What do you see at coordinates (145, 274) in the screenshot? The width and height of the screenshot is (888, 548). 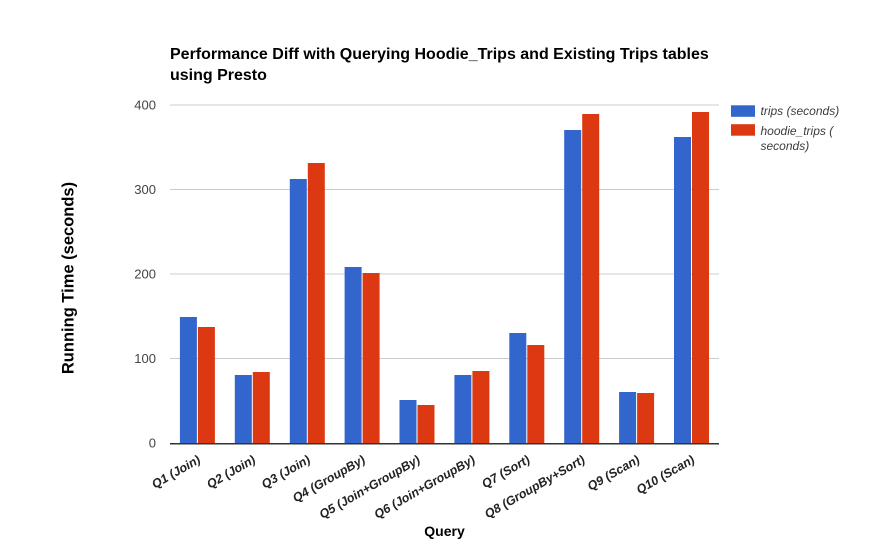 I see `svg-text: 200` at bounding box center [145, 274].